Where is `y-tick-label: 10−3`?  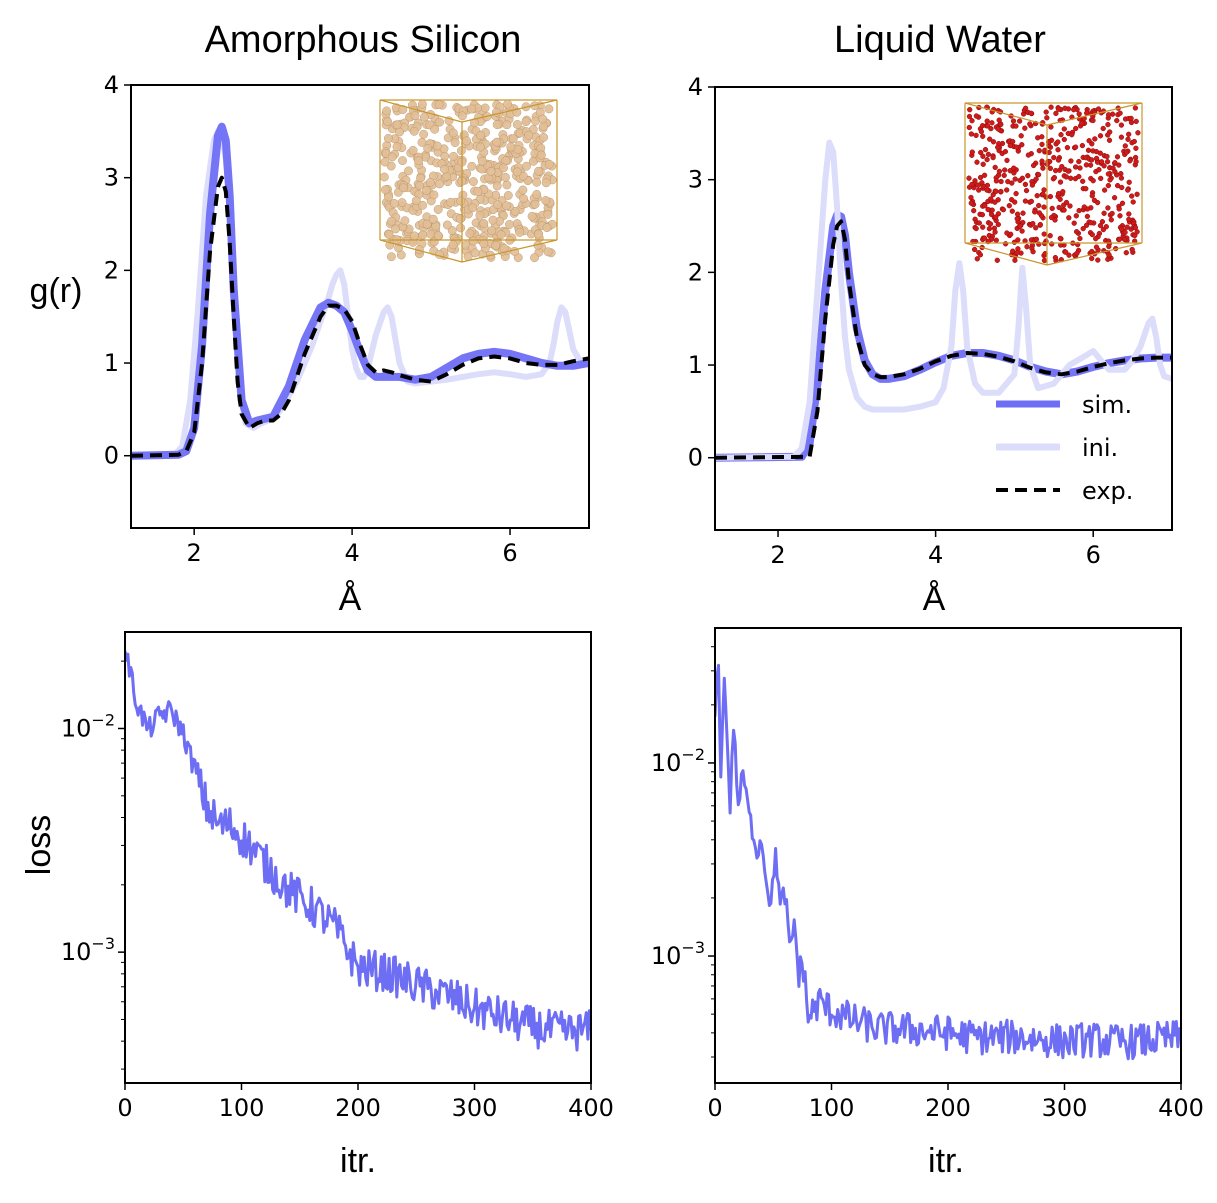
y-tick-label: 10−3 is located at coordinates (678, 954).